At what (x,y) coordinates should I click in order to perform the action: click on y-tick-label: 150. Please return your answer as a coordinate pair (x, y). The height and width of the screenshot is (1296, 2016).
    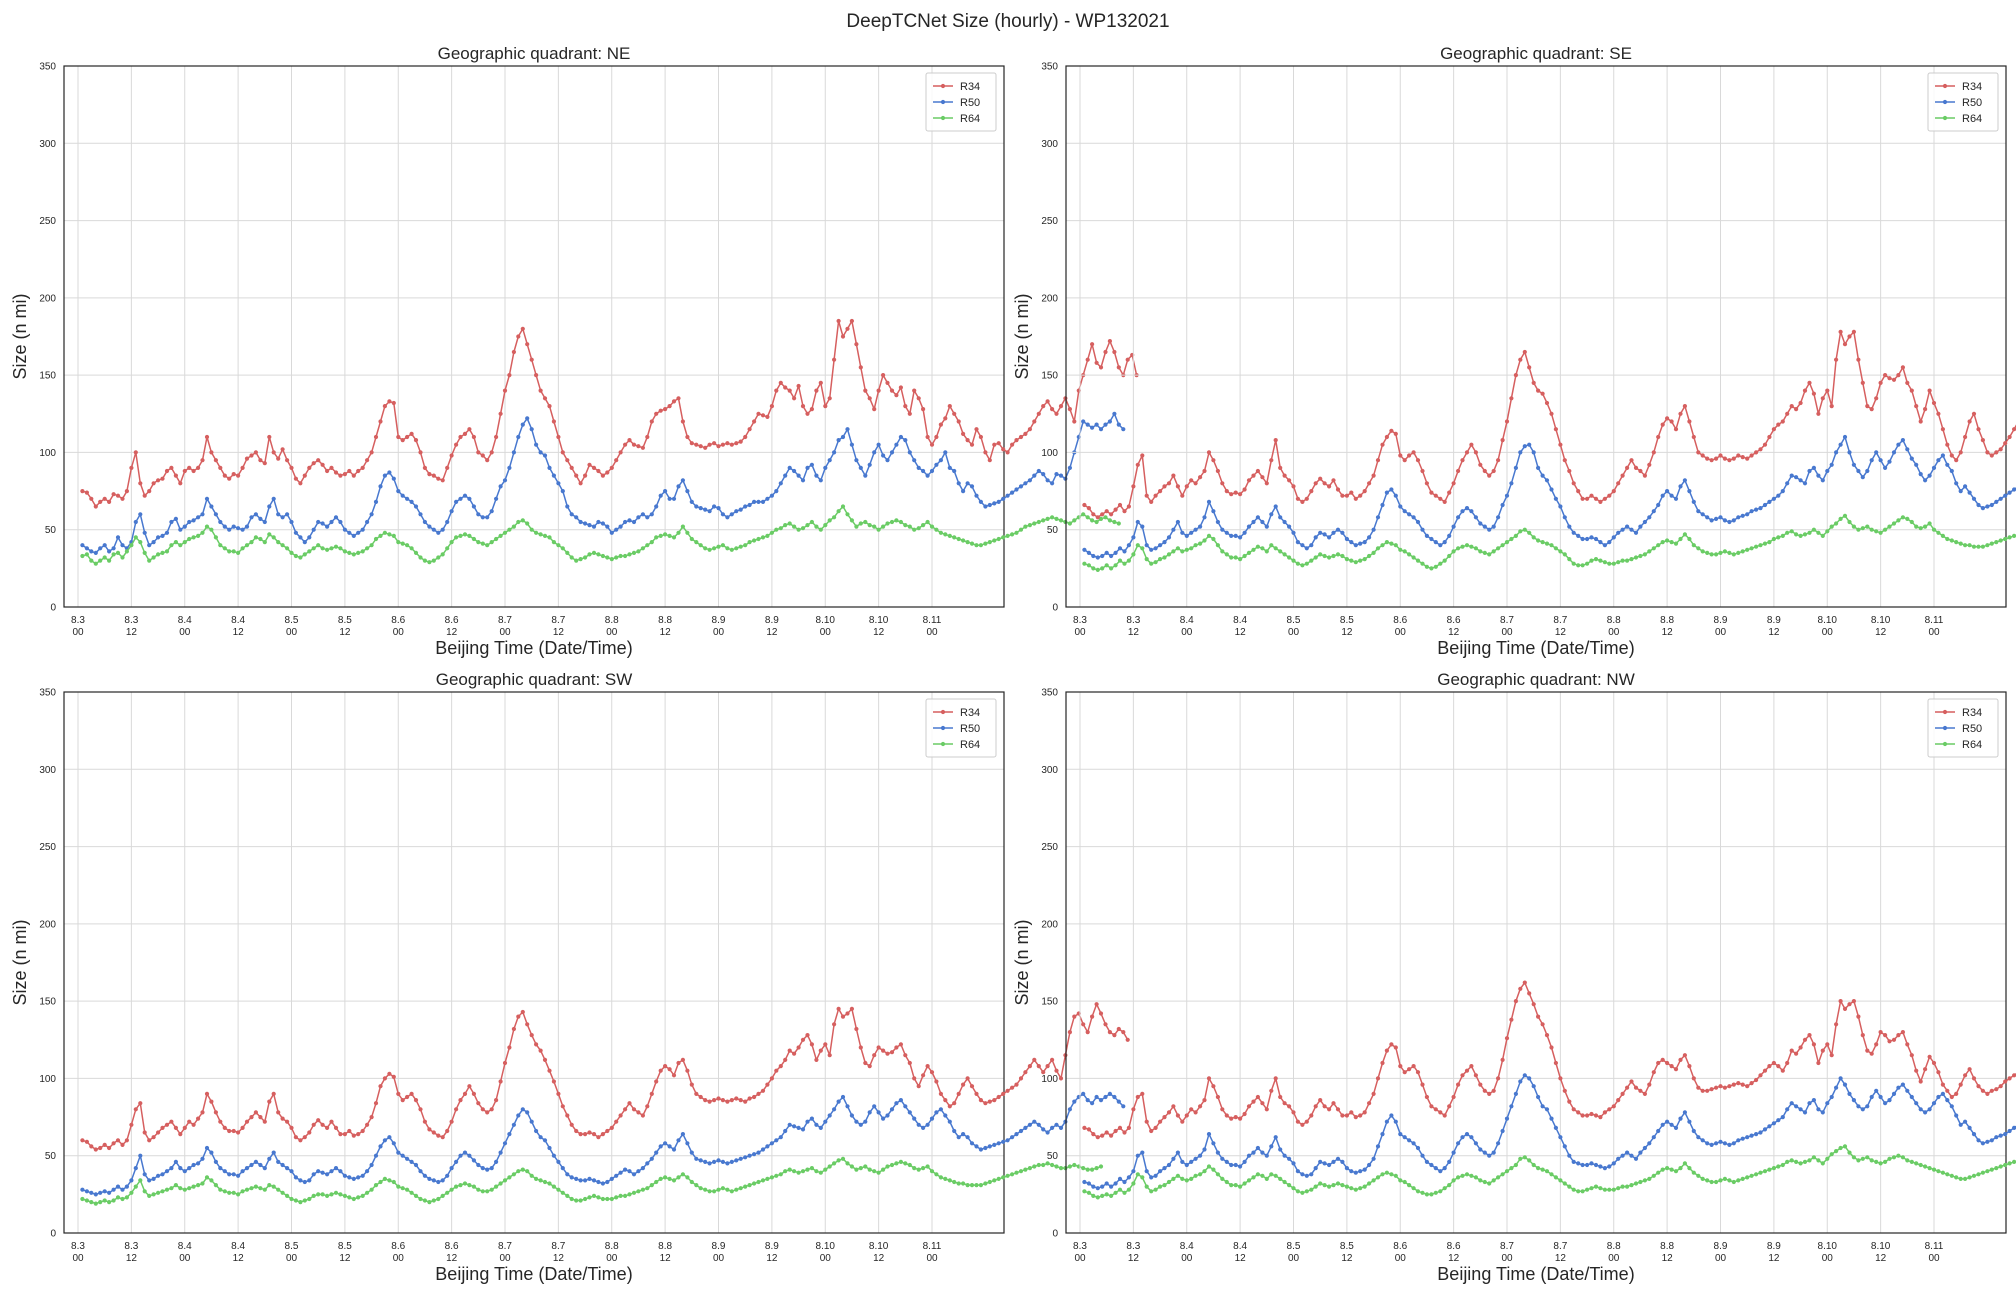
    Looking at the image, I should click on (1049, 1002).